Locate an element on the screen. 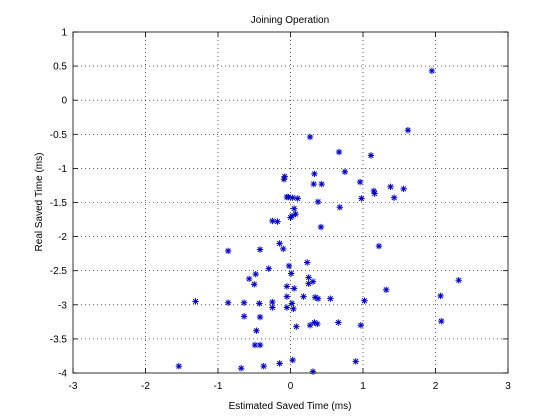 The height and width of the screenshot is (420, 560). x-tick-label: 3 is located at coordinates (508, 386).